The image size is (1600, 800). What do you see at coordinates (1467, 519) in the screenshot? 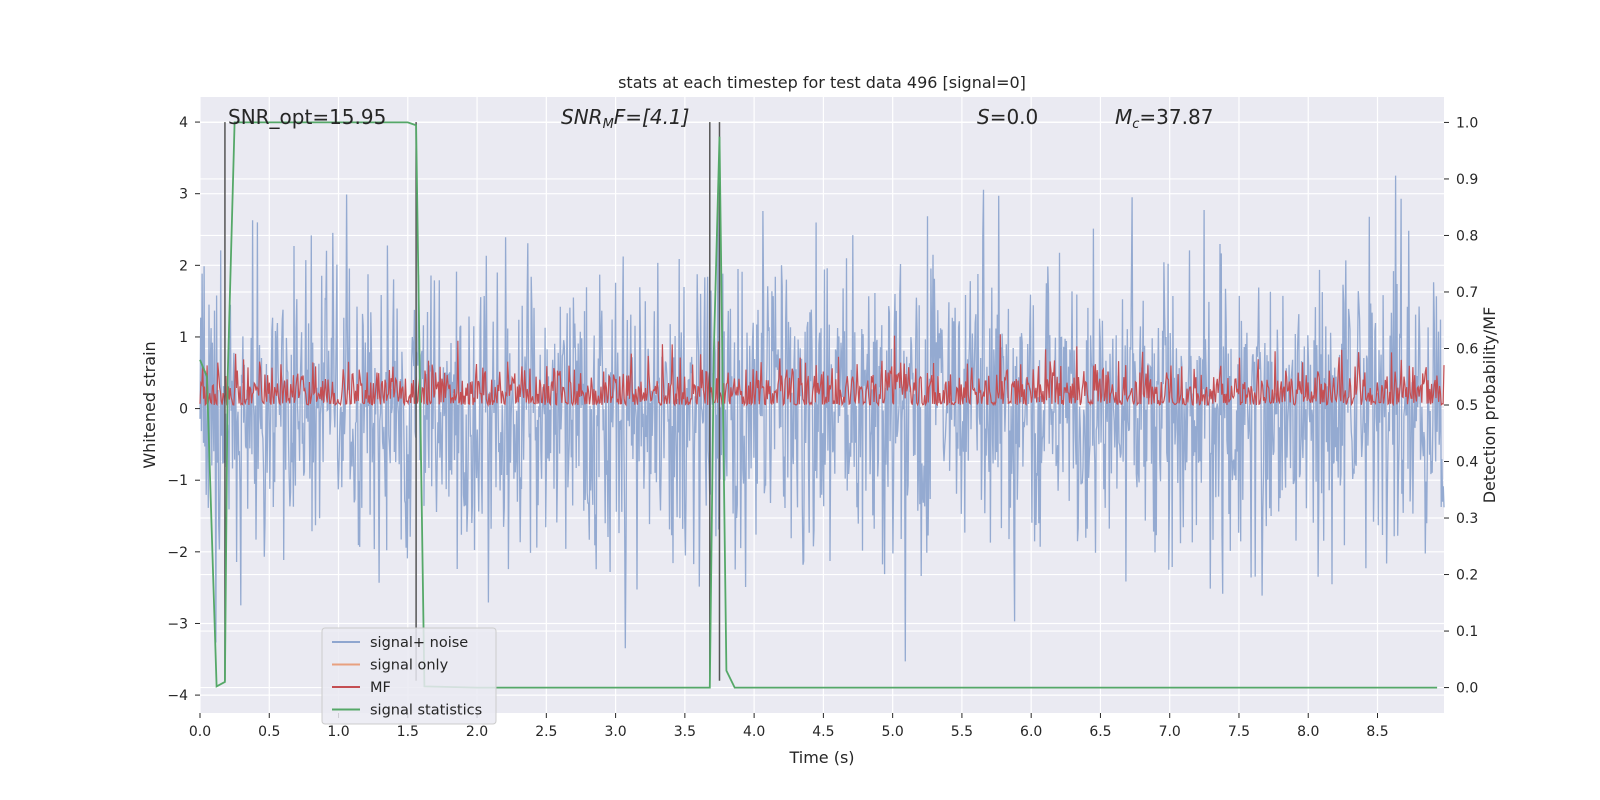
I see `y2-tick-label: 0.3` at bounding box center [1467, 519].